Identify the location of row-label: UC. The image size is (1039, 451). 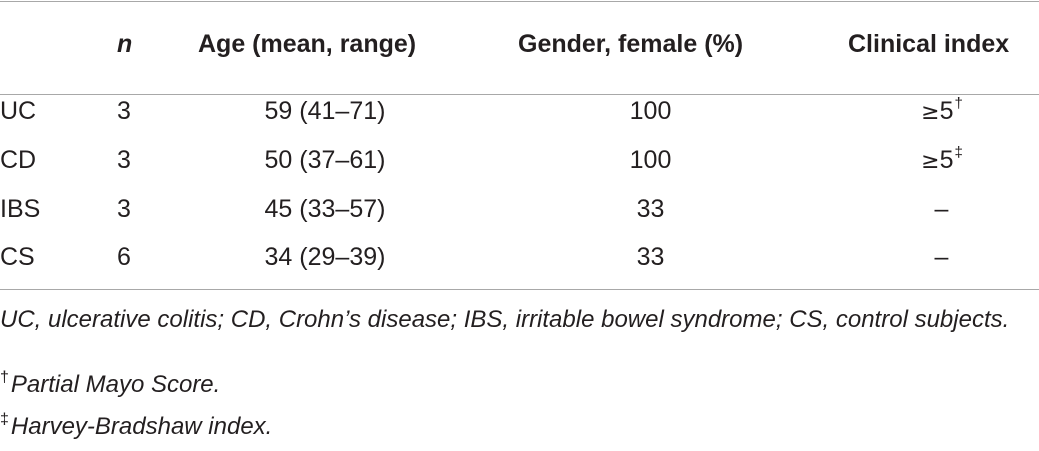
(18, 111).